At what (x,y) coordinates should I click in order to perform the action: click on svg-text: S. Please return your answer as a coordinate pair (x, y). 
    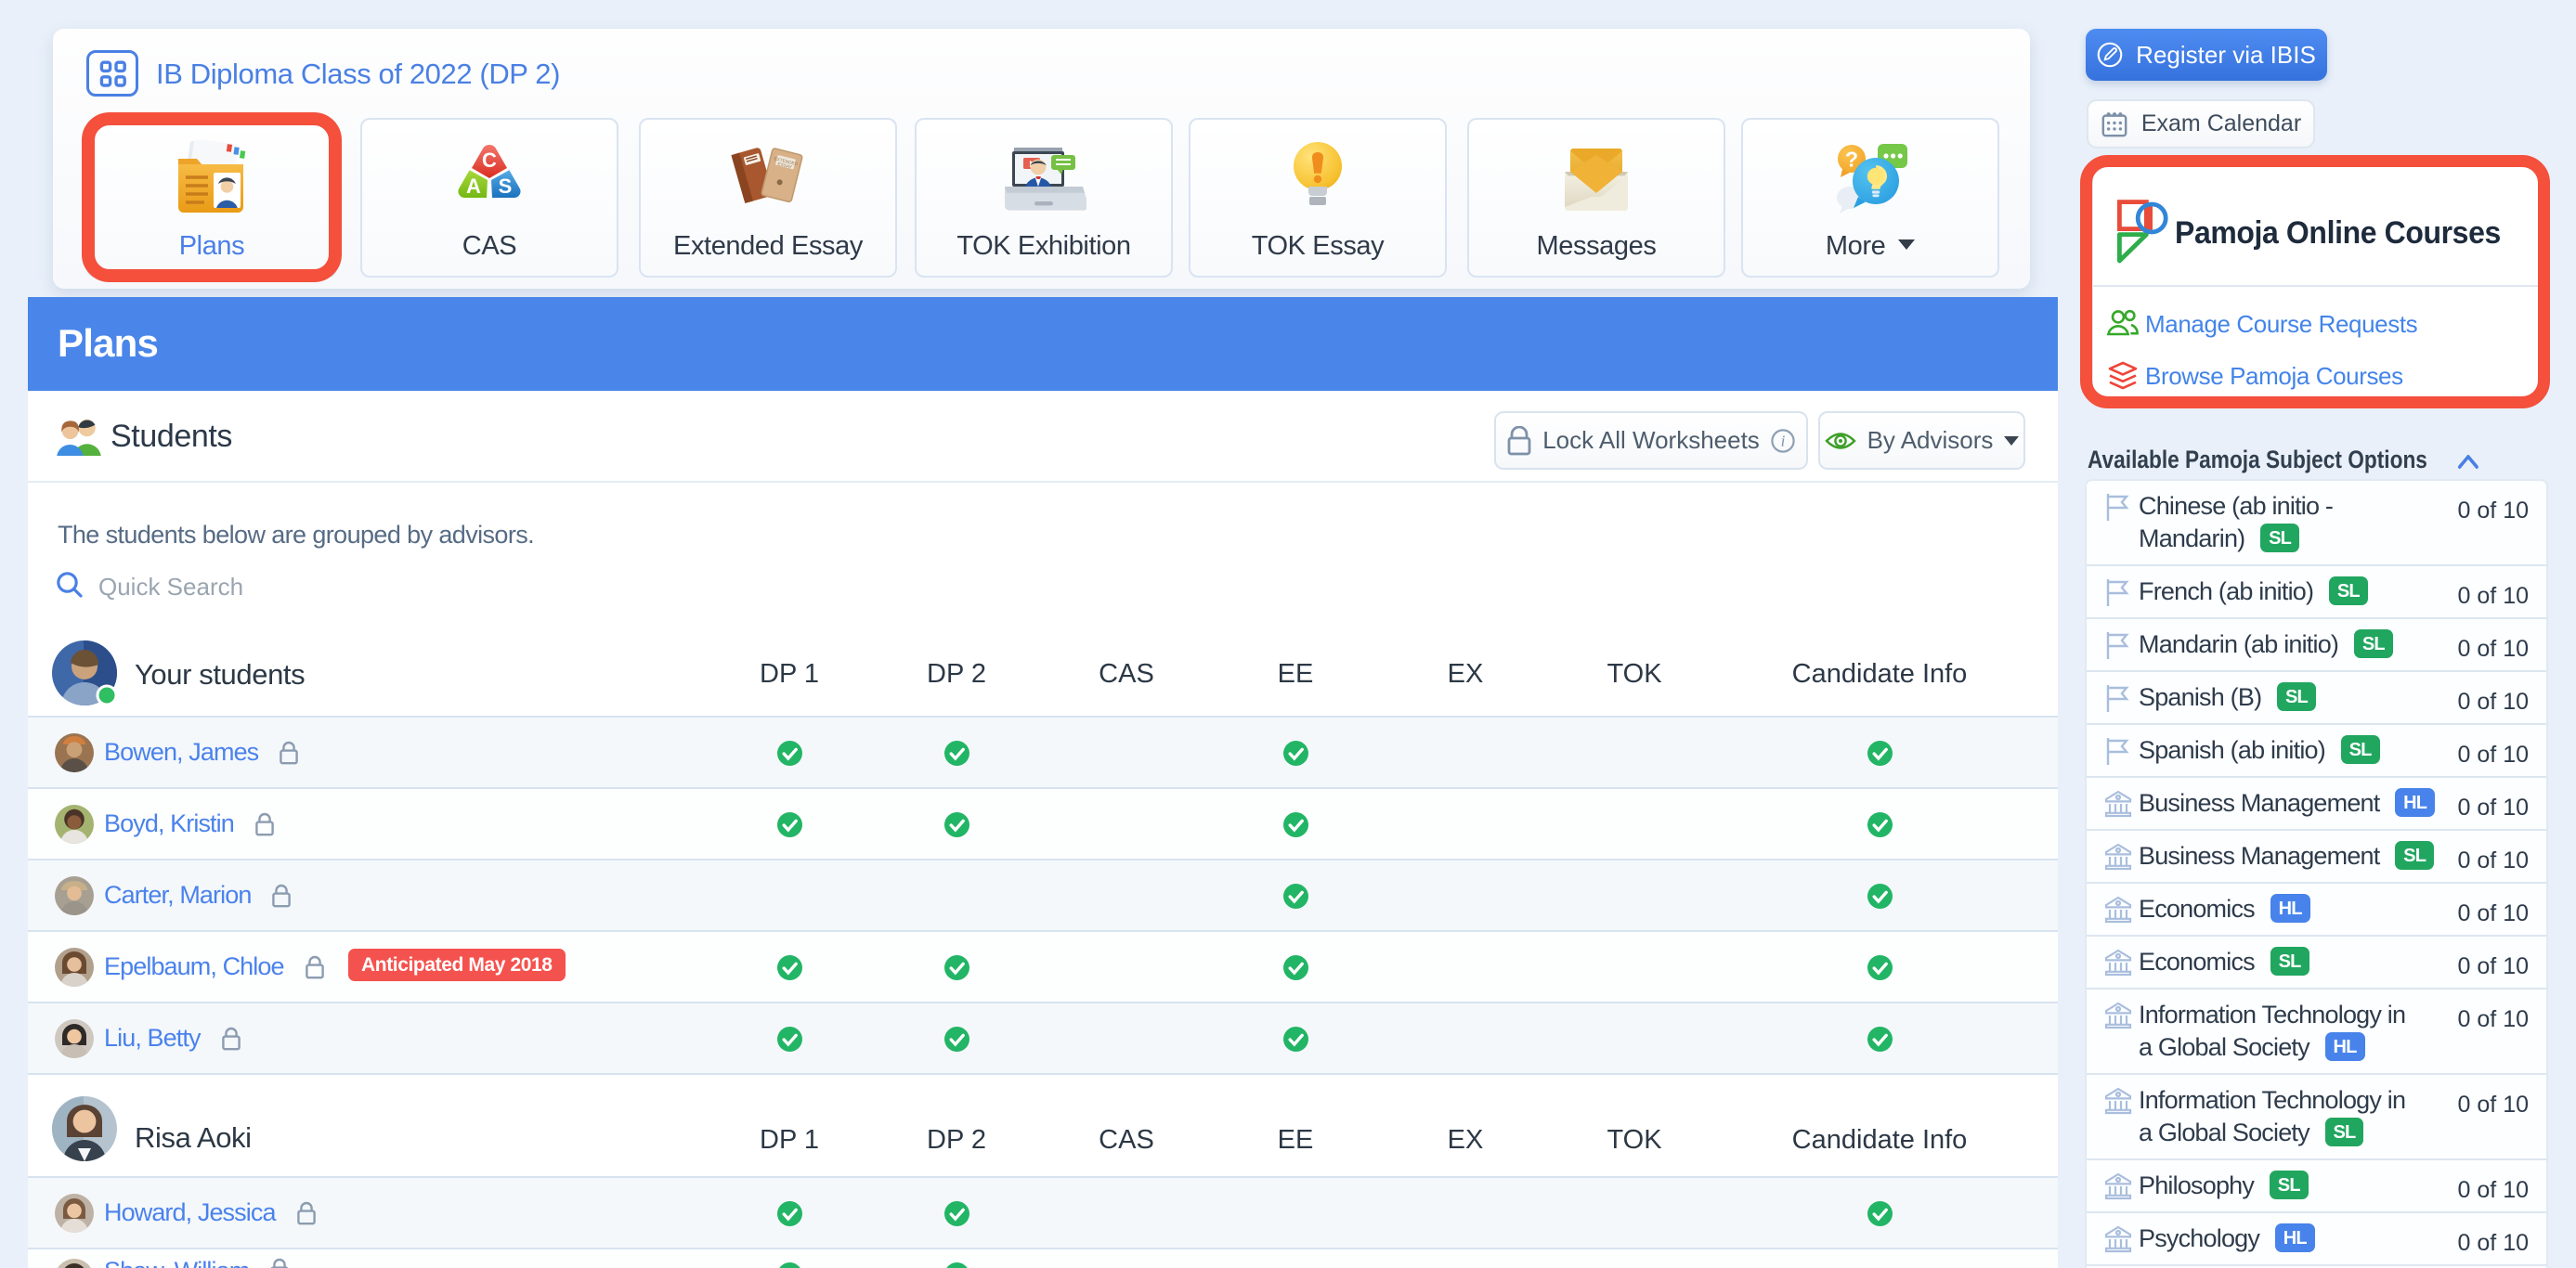
    Looking at the image, I should click on (506, 186).